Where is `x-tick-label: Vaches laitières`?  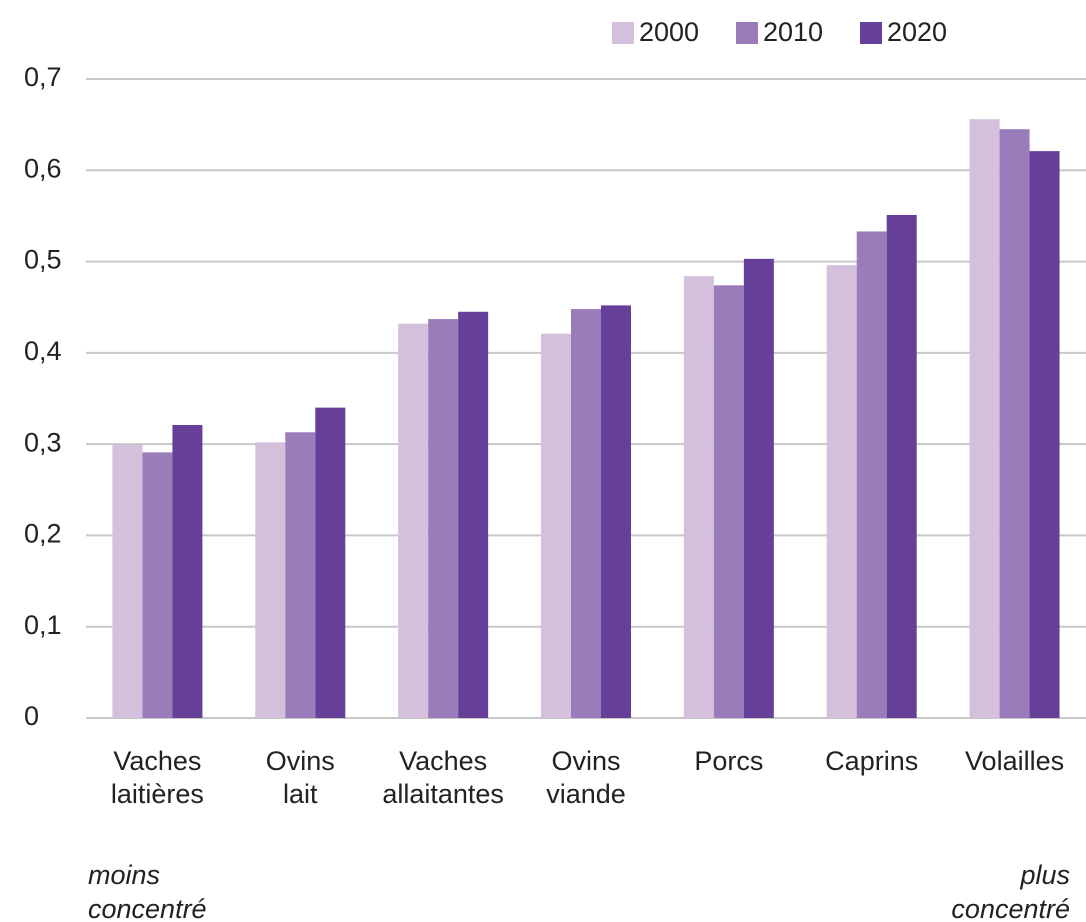
x-tick-label: Vaches laitières is located at coordinates (157, 777).